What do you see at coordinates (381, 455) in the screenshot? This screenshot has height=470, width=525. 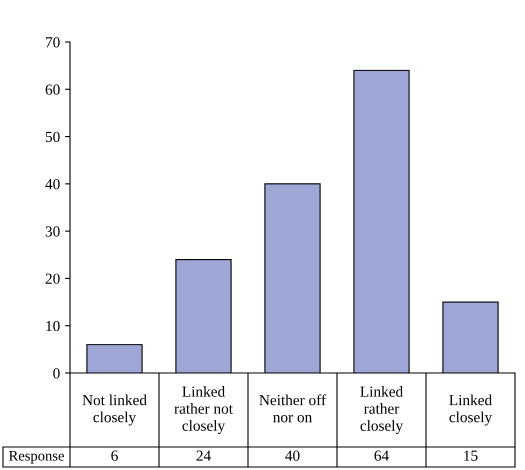 I see `data-label: 64` at bounding box center [381, 455].